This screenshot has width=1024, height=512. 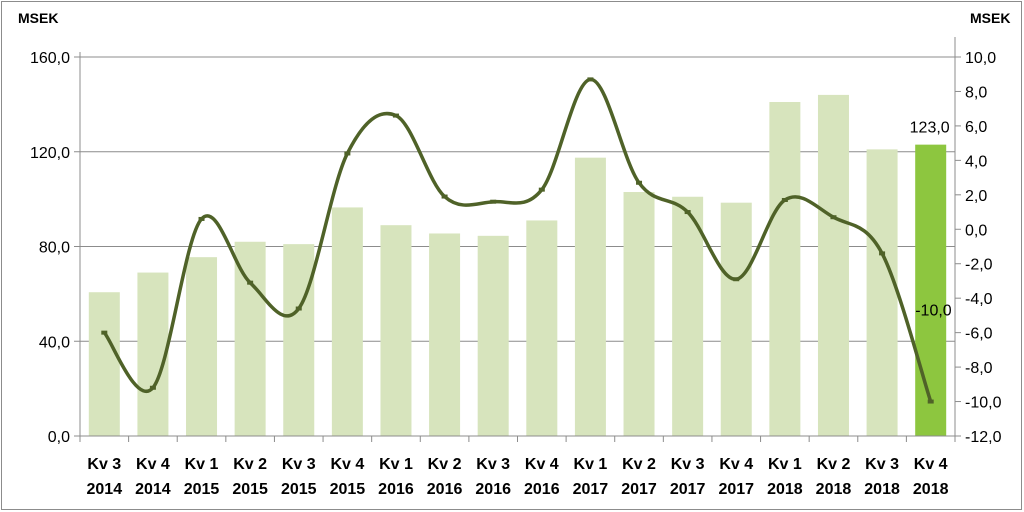 What do you see at coordinates (976, 92) in the screenshot?
I see `right-tick-label: 8,0` at bounding box center [976, 92].